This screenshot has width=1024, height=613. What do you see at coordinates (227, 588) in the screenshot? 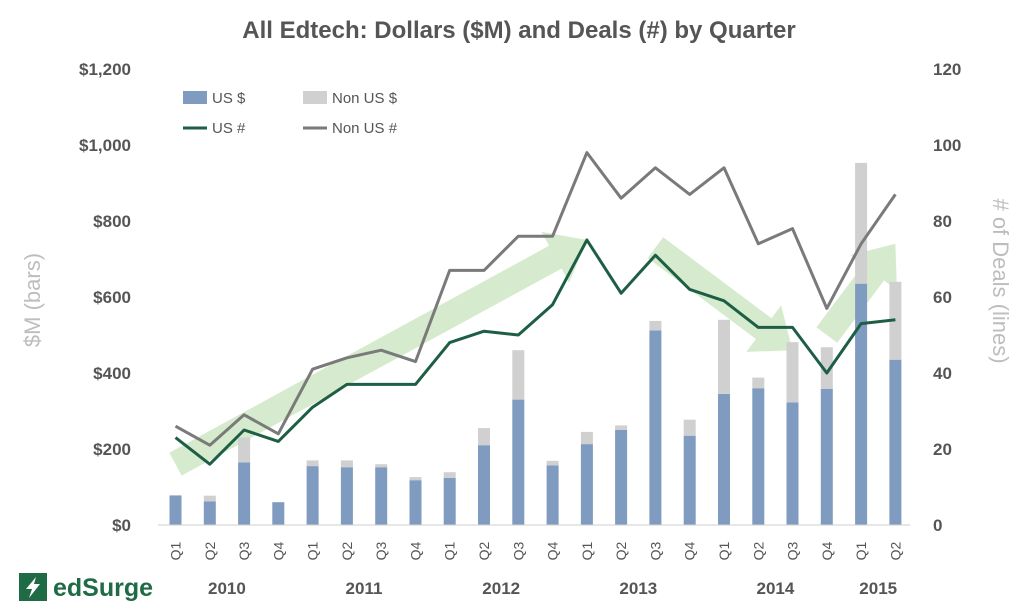
I see `year-label: 2010` at bounding box center [227, 588].